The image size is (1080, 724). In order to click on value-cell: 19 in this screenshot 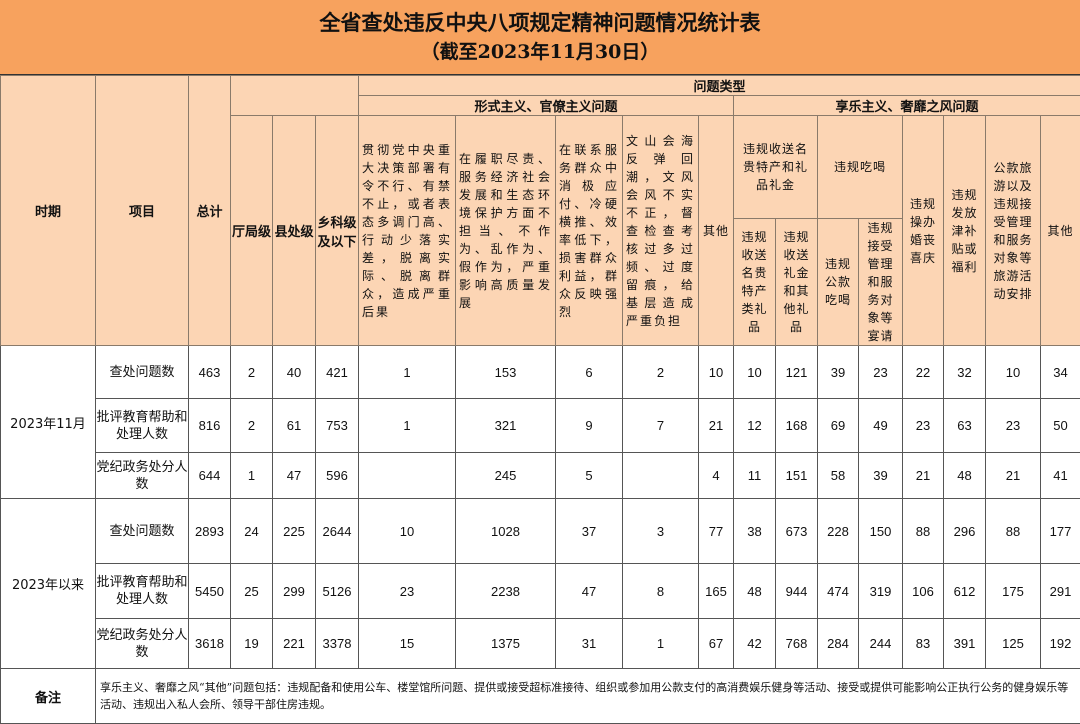, I will do `click(252, 644)`.